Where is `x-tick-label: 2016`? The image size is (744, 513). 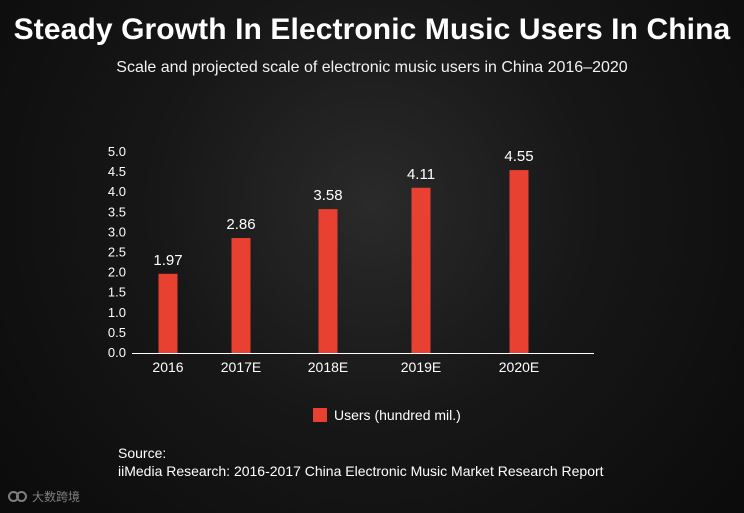 x-tick-label: 2016 is located at coordinates (167, 367).